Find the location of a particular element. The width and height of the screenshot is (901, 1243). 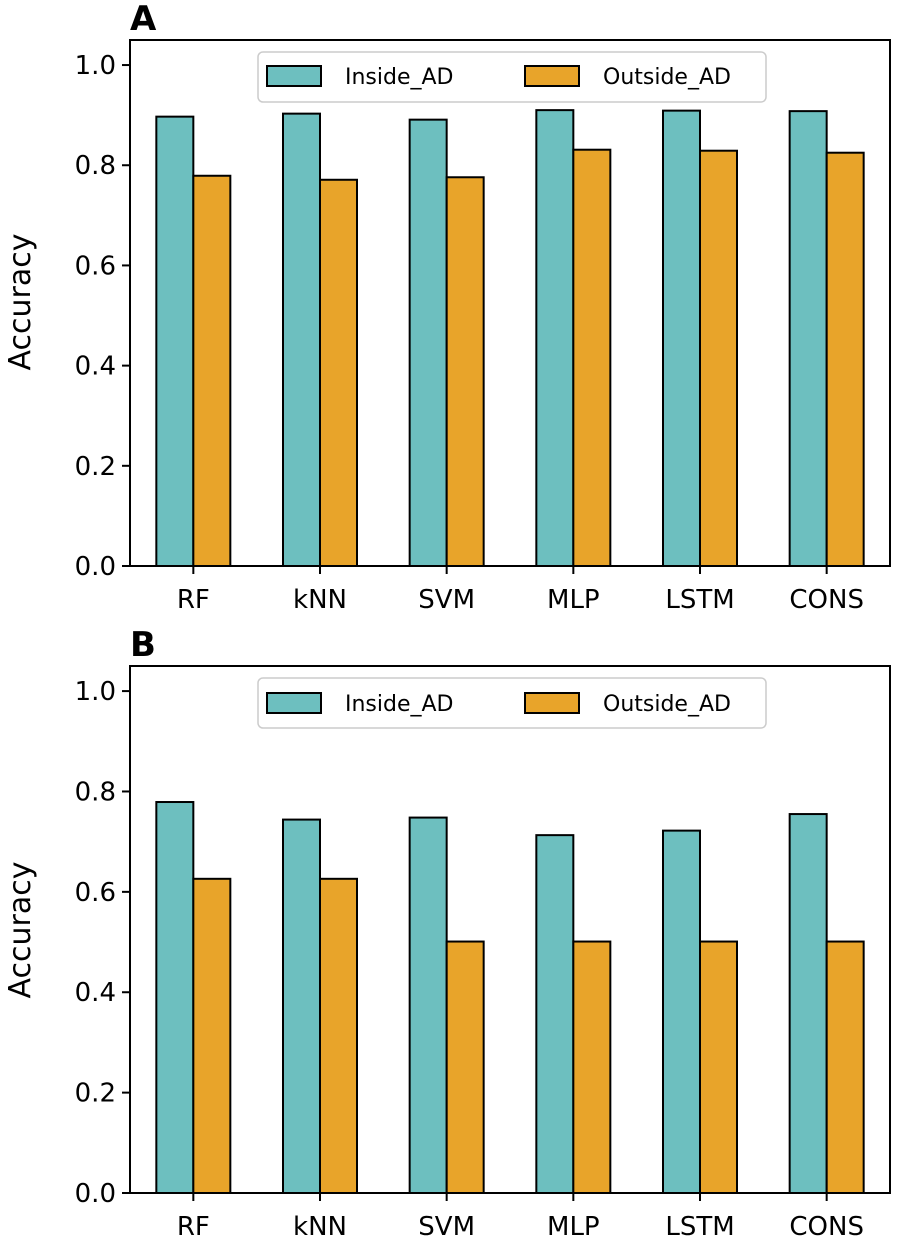

panel-letter: B is located at coordinates (143, 645).